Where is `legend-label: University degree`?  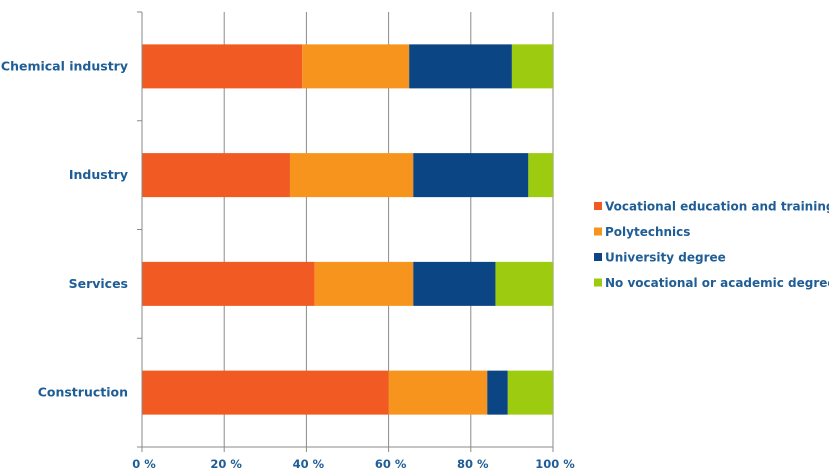
legend-label: University degree is located at coordinates (665, 258).